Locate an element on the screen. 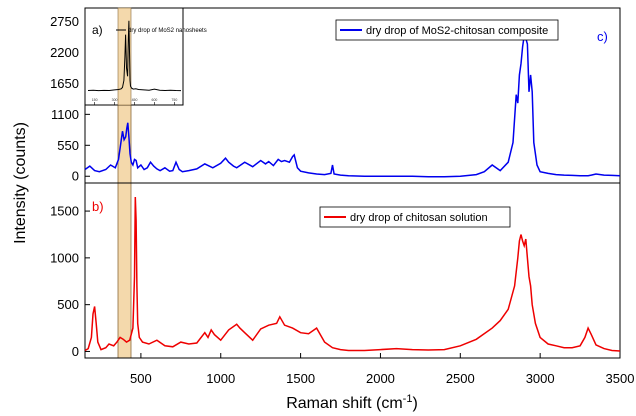 The height and width of the screenshot is (416, 636). y-axis-label: Intensity (counts) is located at coordinates (20, 183).